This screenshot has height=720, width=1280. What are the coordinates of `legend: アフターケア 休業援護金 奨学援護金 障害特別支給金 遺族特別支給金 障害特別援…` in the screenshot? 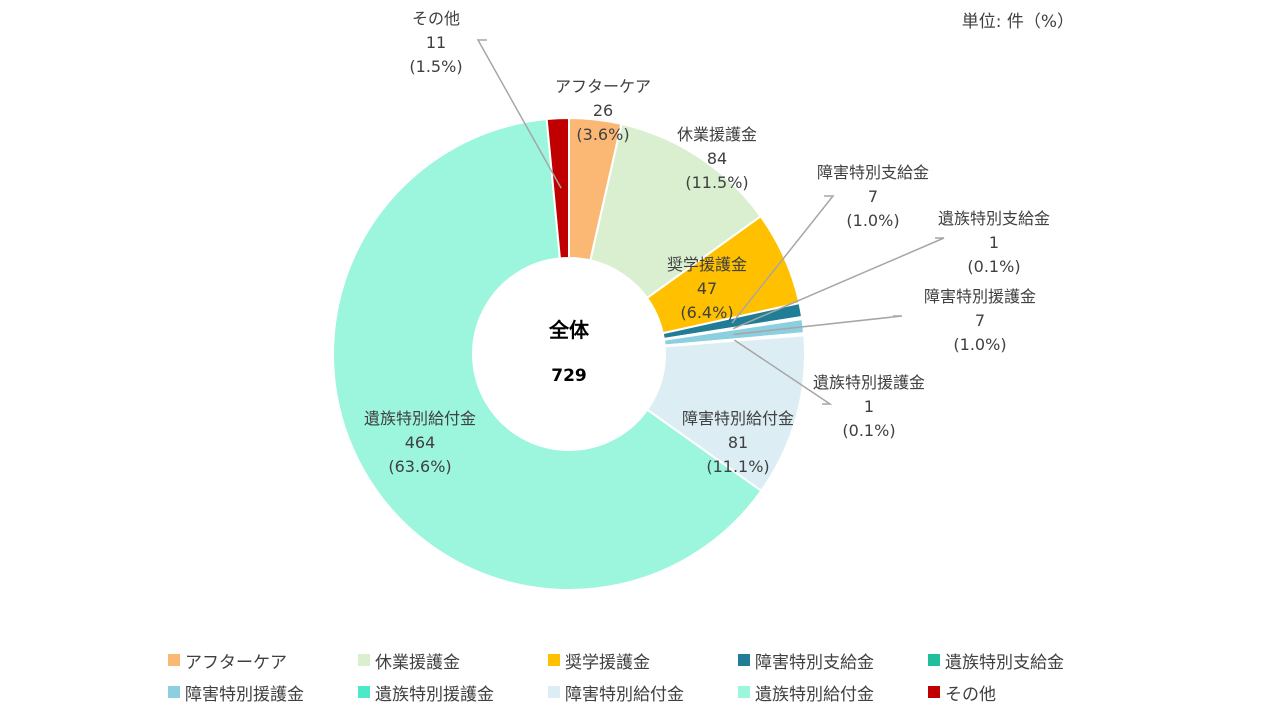 It's located at (648, 676).